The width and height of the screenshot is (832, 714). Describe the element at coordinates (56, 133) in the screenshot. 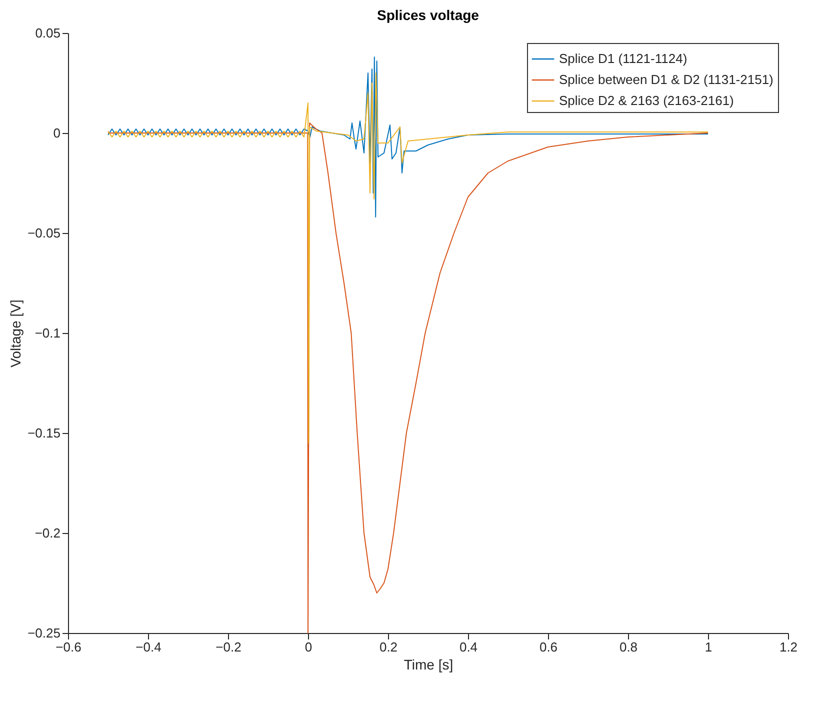

I see `y-tick-label: 0` at that location.